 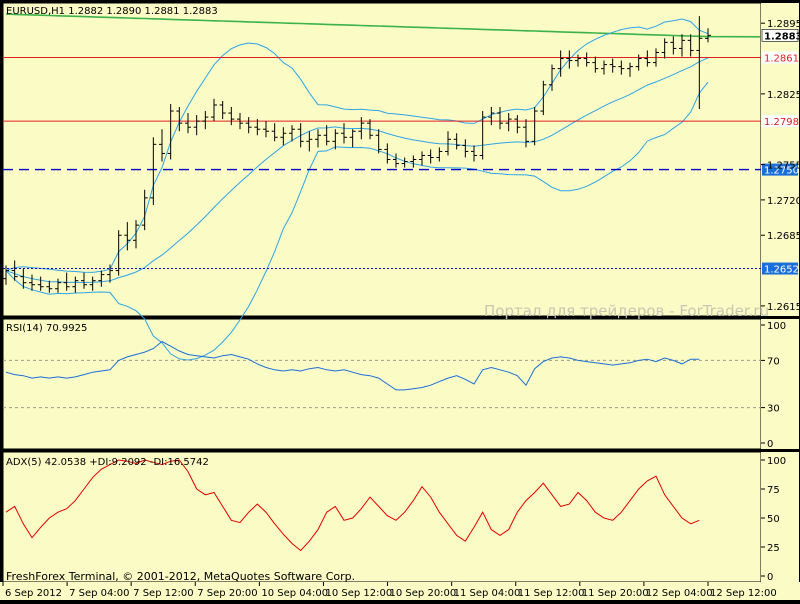 What do you see at coordinates (780, 121) in the screenshot?
I see `level-badge-1.2798` at bounding box center [780, 121].